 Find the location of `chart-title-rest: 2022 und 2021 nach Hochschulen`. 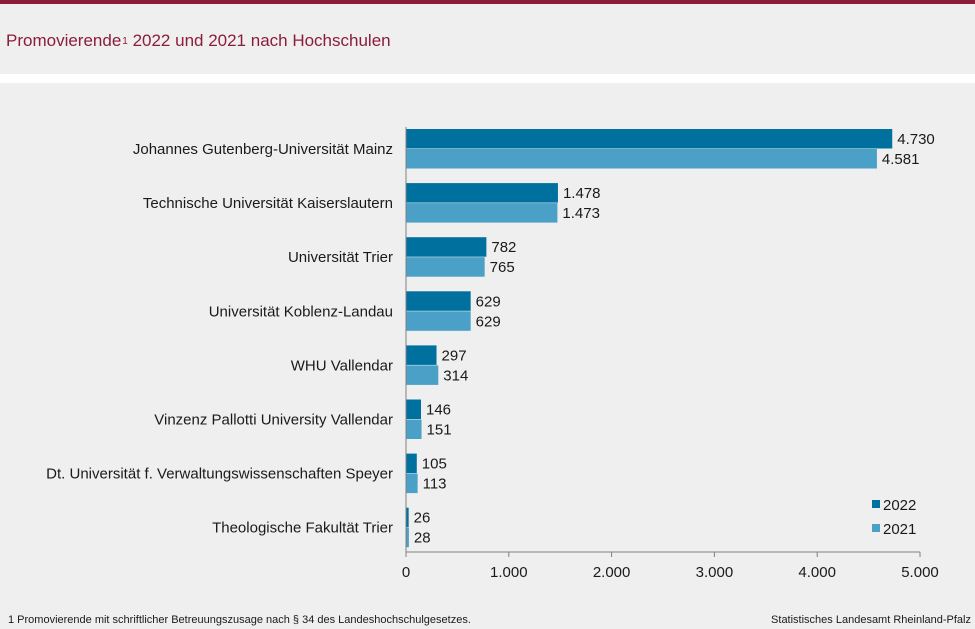

chart-title-rest: 2022 und 2021 nach Hochschulen is located at coordinates (259, 40).